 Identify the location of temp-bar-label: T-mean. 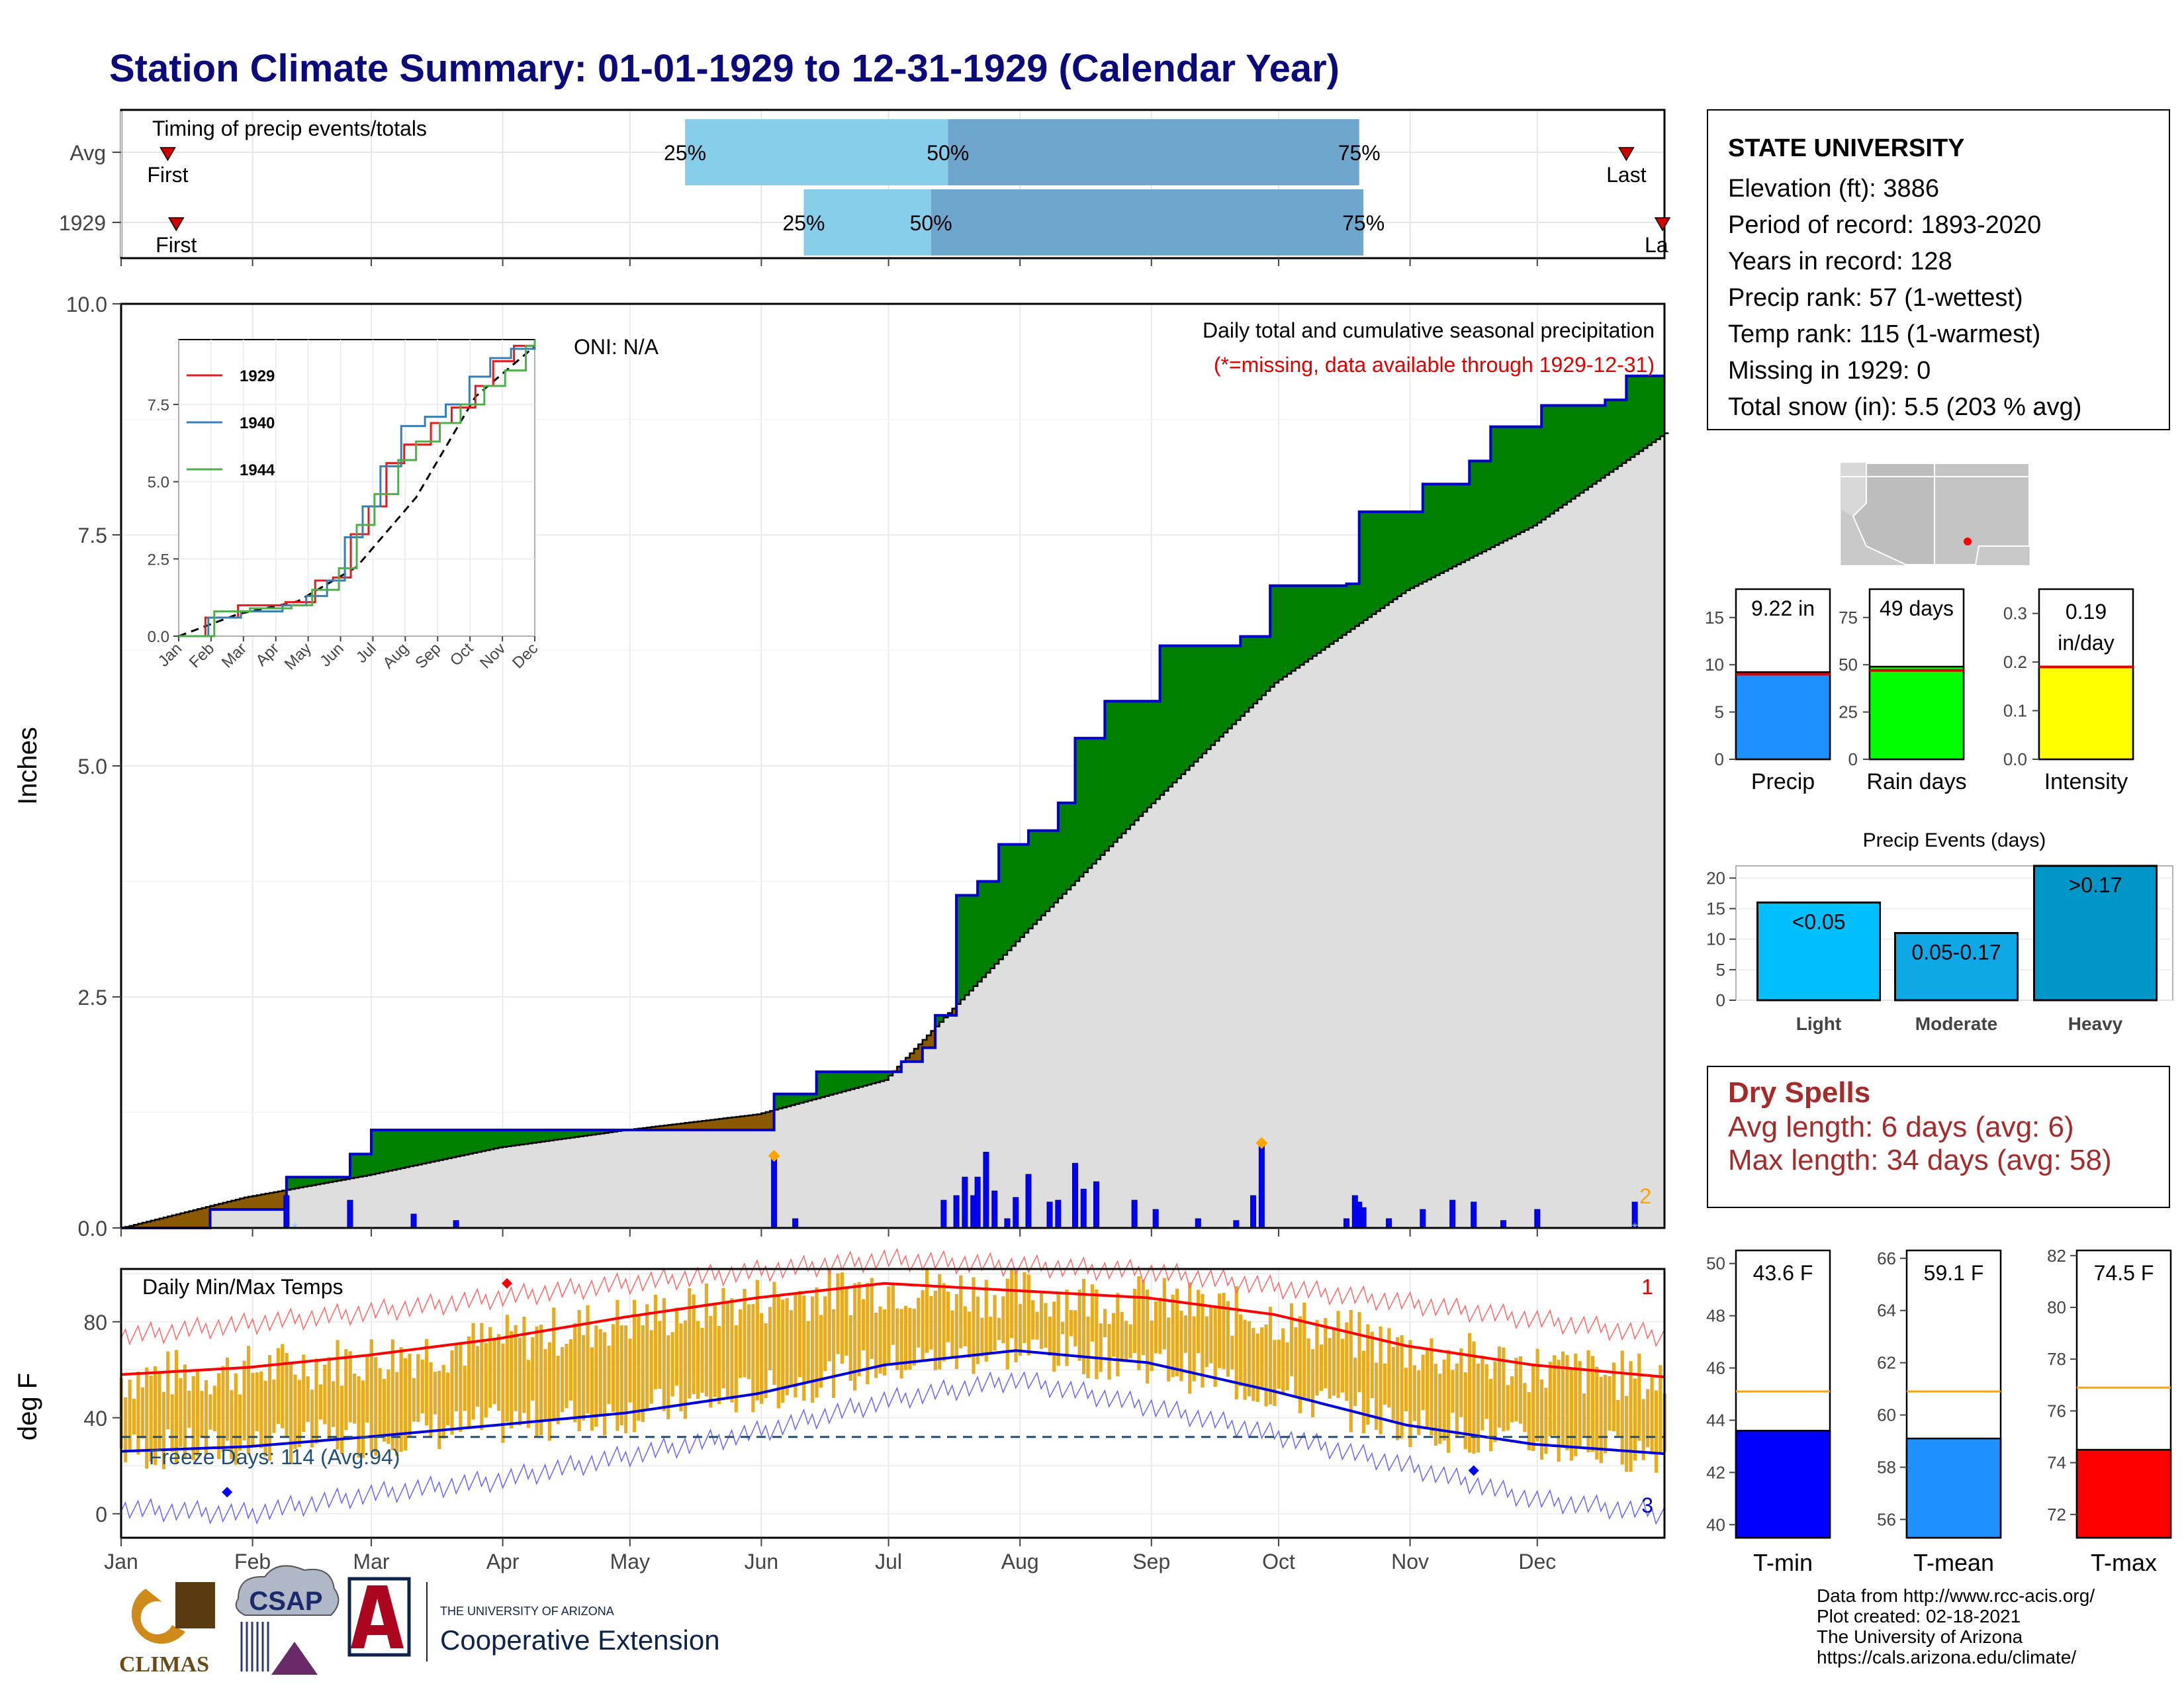
(1954, 1562).